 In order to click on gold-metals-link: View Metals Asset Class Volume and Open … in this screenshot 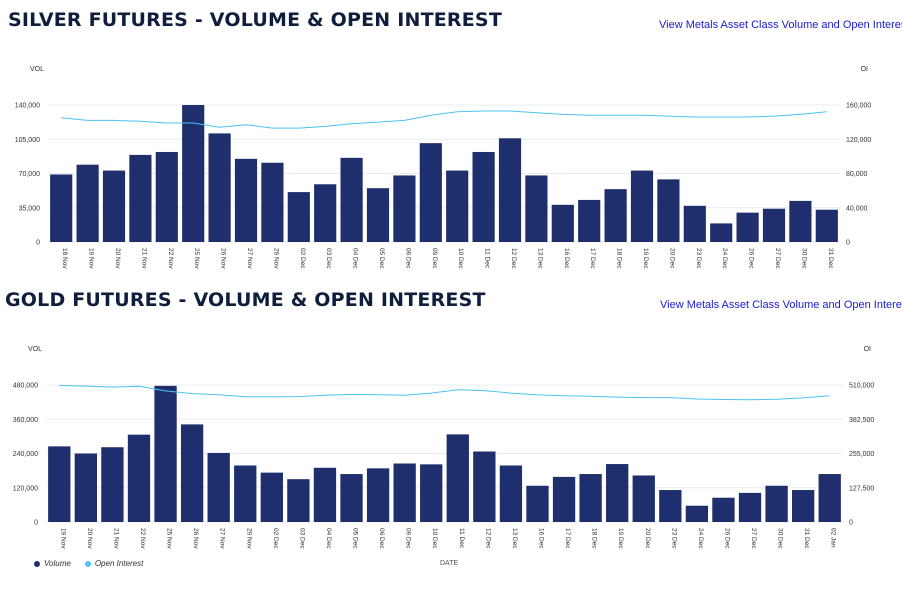, I will do `click(781, 305)`.